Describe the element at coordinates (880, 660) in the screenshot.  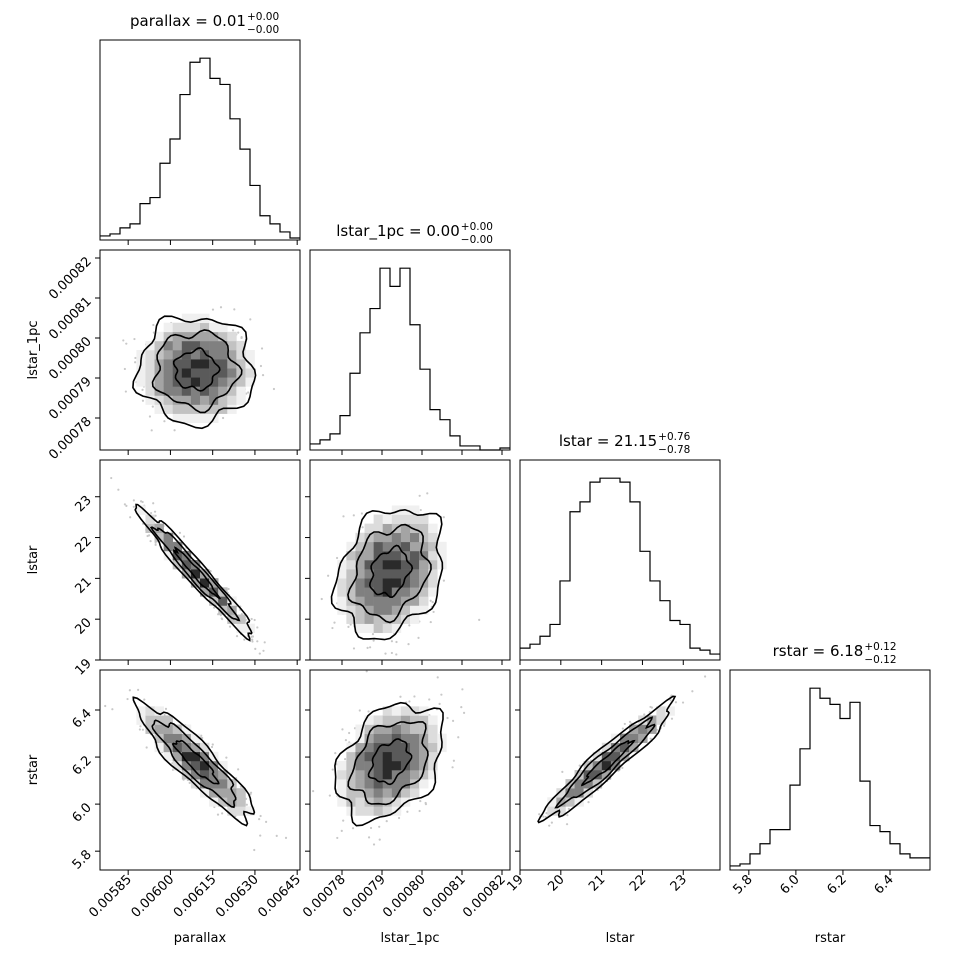
I see `title-err-minus: −0.12` at that location.